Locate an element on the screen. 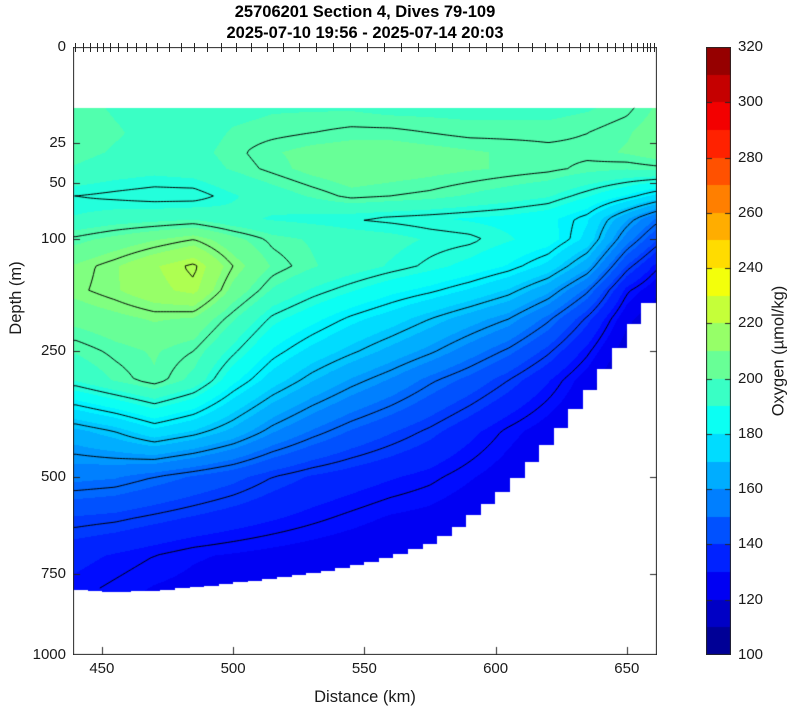 Image resolution: width=800 pixels, height=721 pixels. colorbar-canvas is located at coordinates (718, 351).